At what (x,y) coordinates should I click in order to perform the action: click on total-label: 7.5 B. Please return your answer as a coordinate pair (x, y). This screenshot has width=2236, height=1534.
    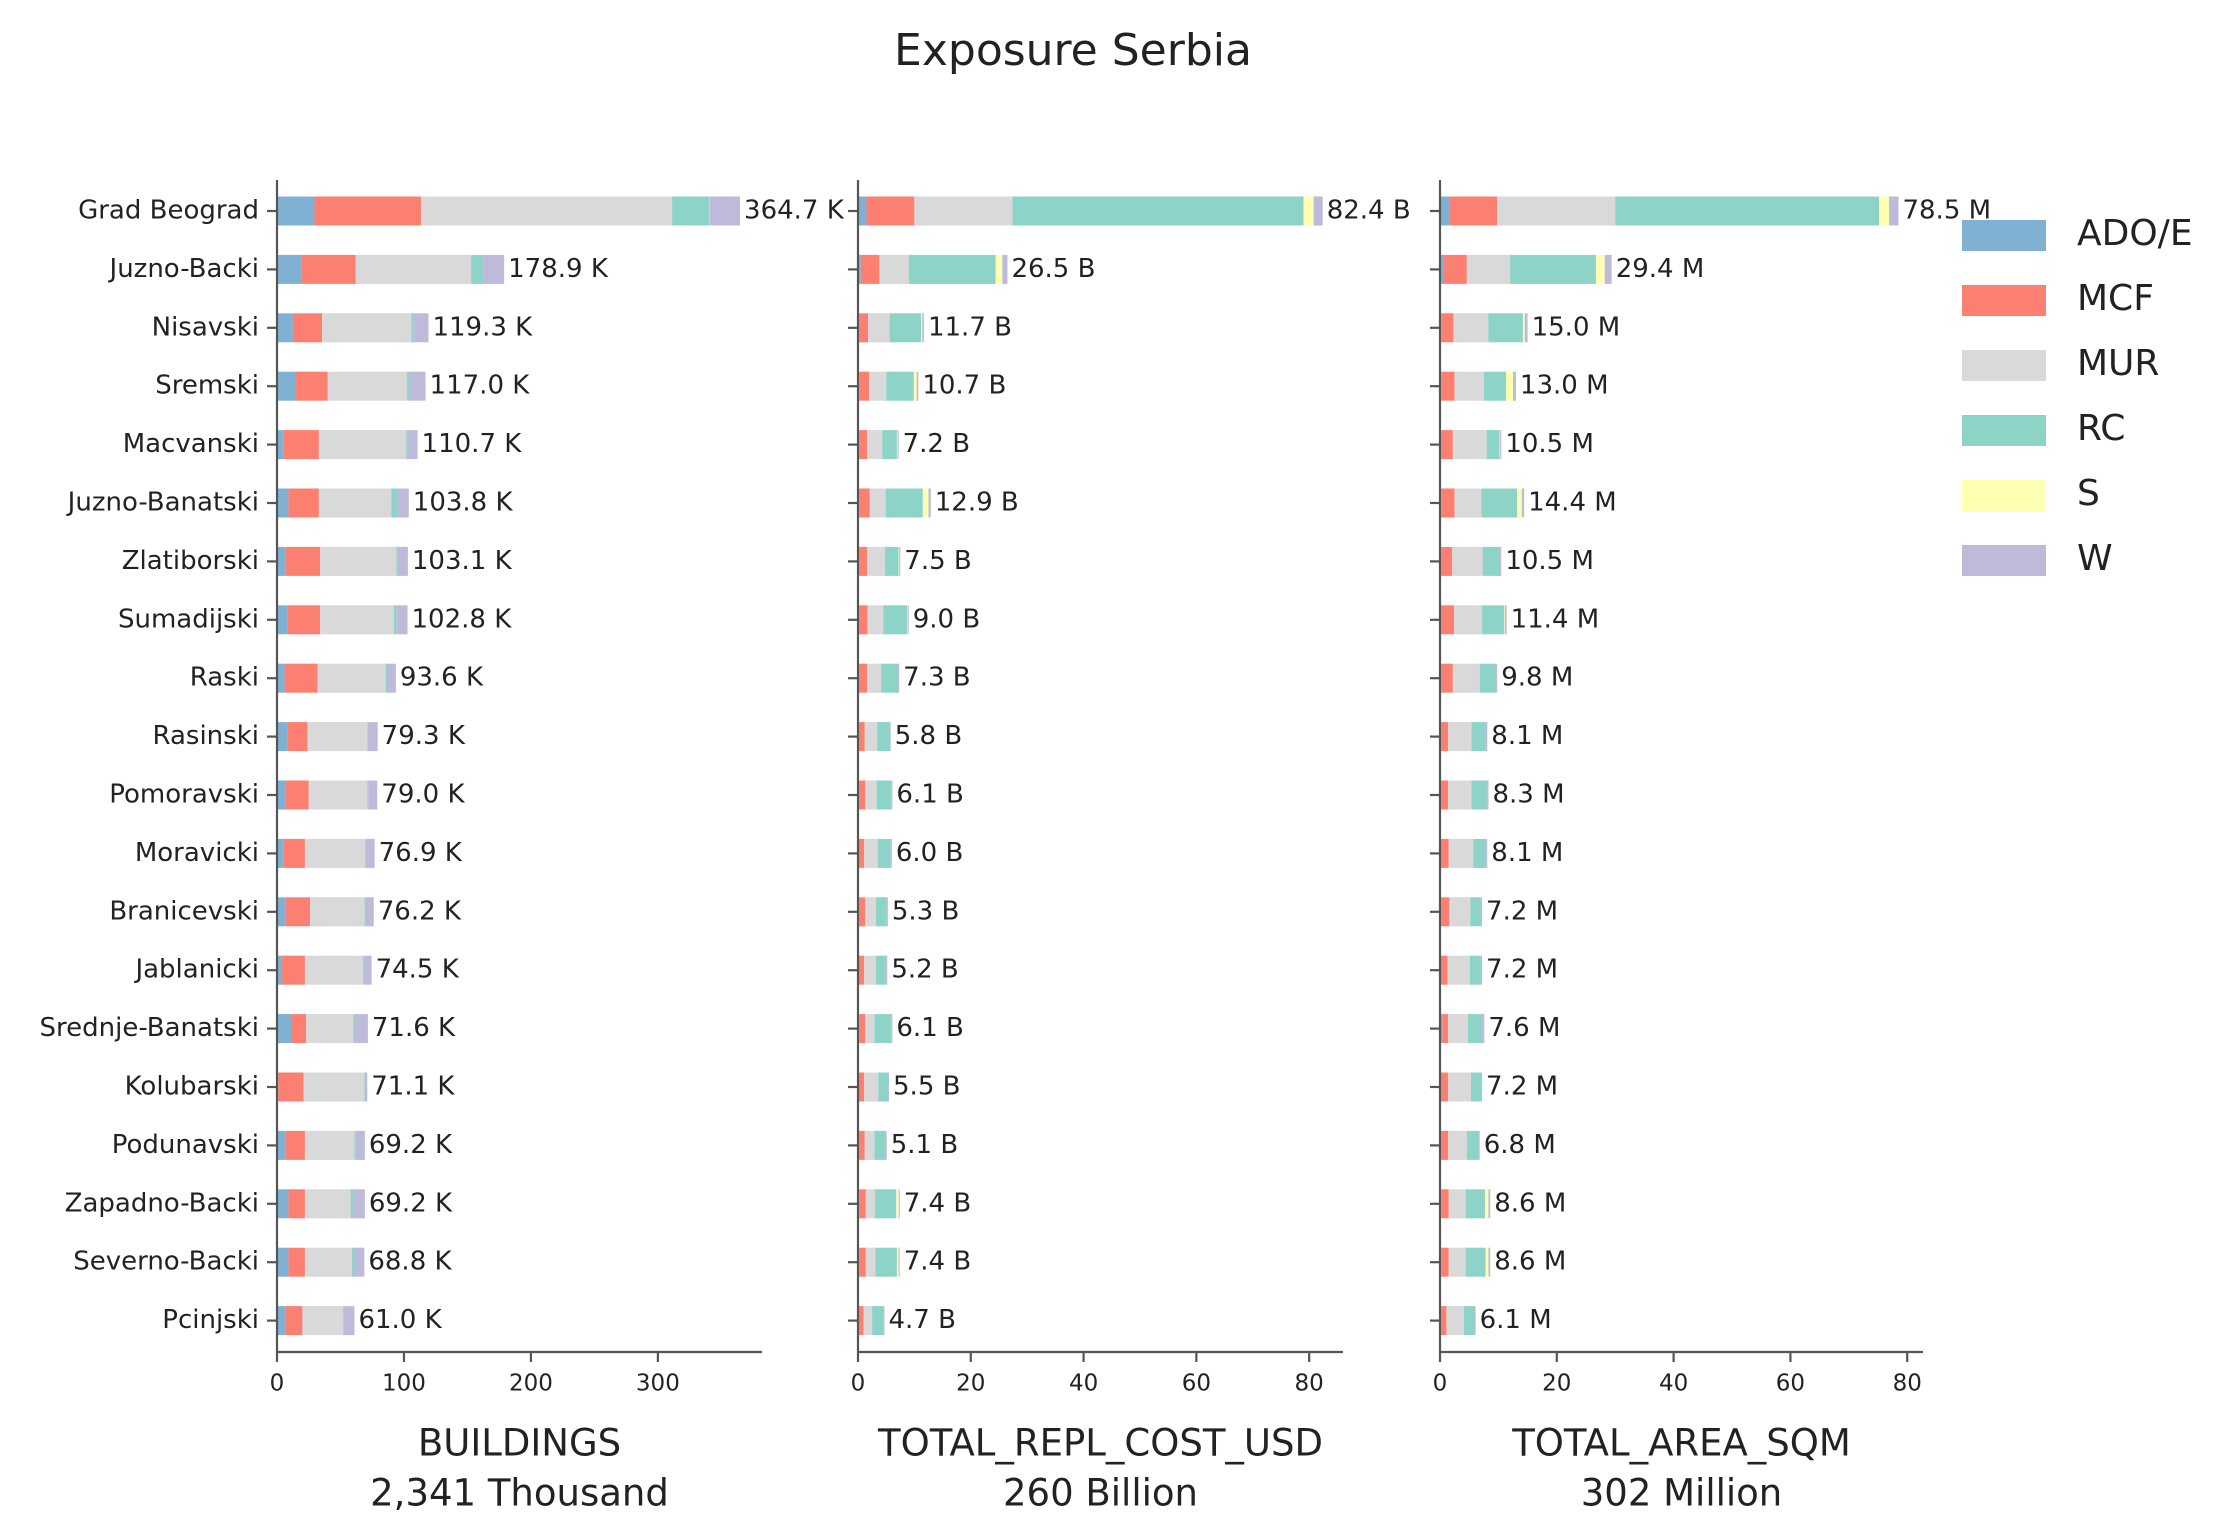
    Looking at the image, I should click on (937, 561).